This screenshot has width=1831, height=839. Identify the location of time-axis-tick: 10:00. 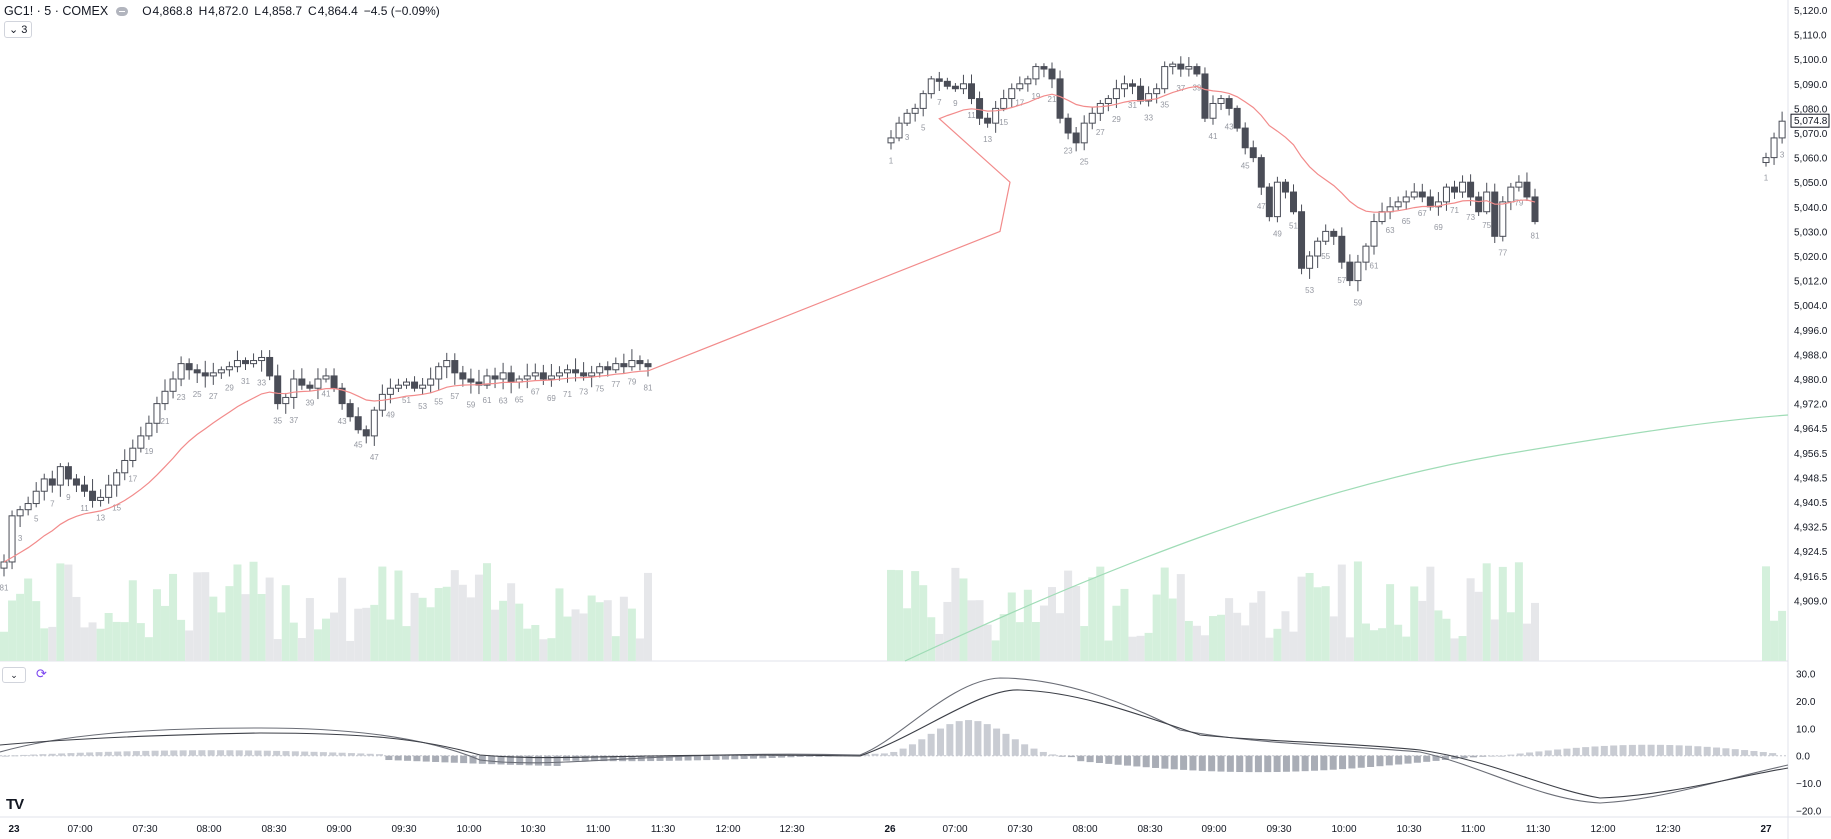
(468, 829).